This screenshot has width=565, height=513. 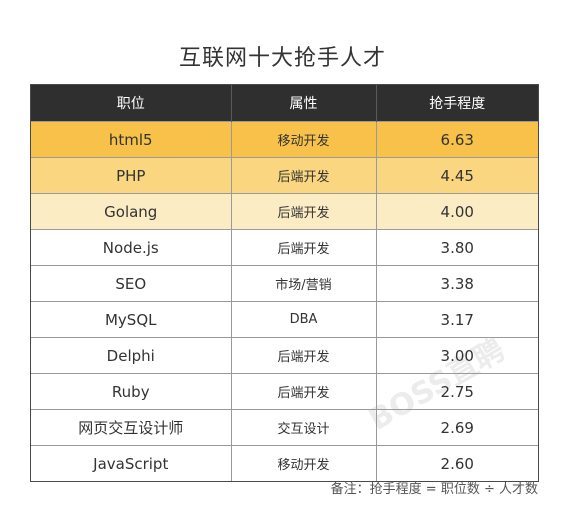 What do you see at coordinates (131, 427) in the screenshot?
I see `cell-position: 网页交互设计师` at bounding box center [131, 427].